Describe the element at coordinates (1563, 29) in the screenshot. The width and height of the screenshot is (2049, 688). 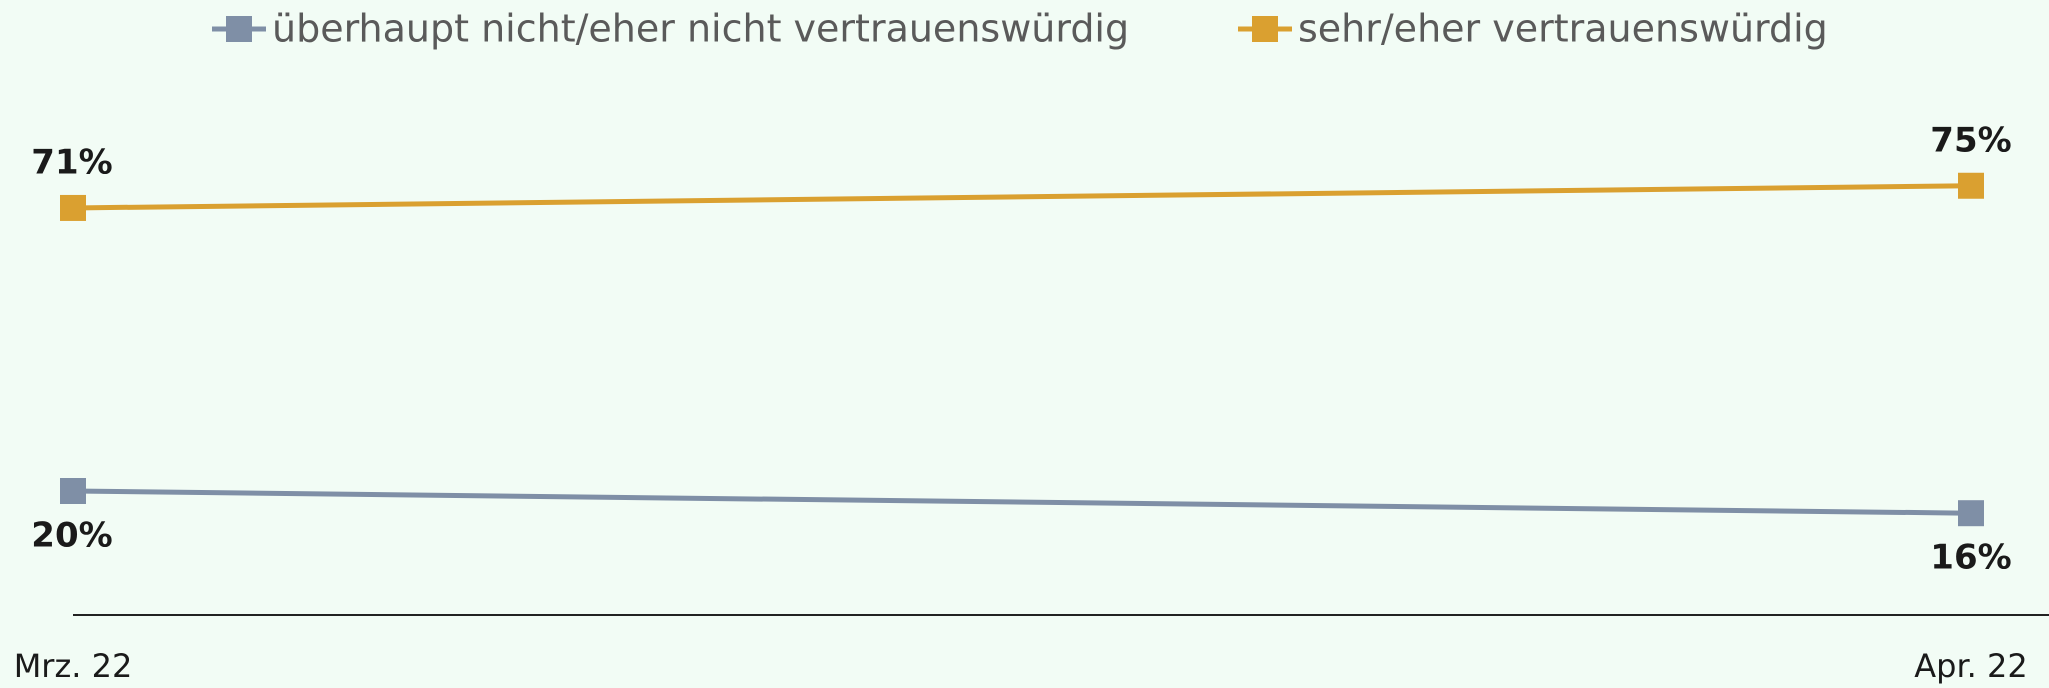
I see `legend-label: sehr/eher vertrauenswürdig` at that location.